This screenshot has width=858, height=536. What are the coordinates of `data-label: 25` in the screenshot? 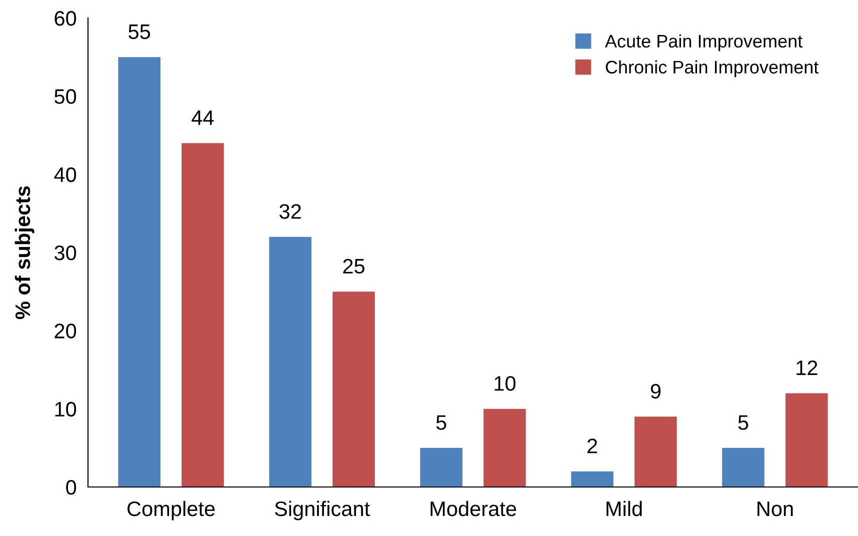 It's located at (353, 266).